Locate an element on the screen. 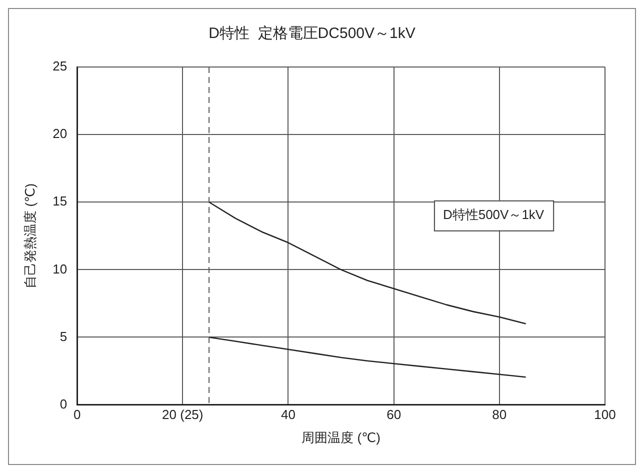 The width and height of the screenshot is (644, 473). y-tick-label: 0 is located at coordinates (64, 404).